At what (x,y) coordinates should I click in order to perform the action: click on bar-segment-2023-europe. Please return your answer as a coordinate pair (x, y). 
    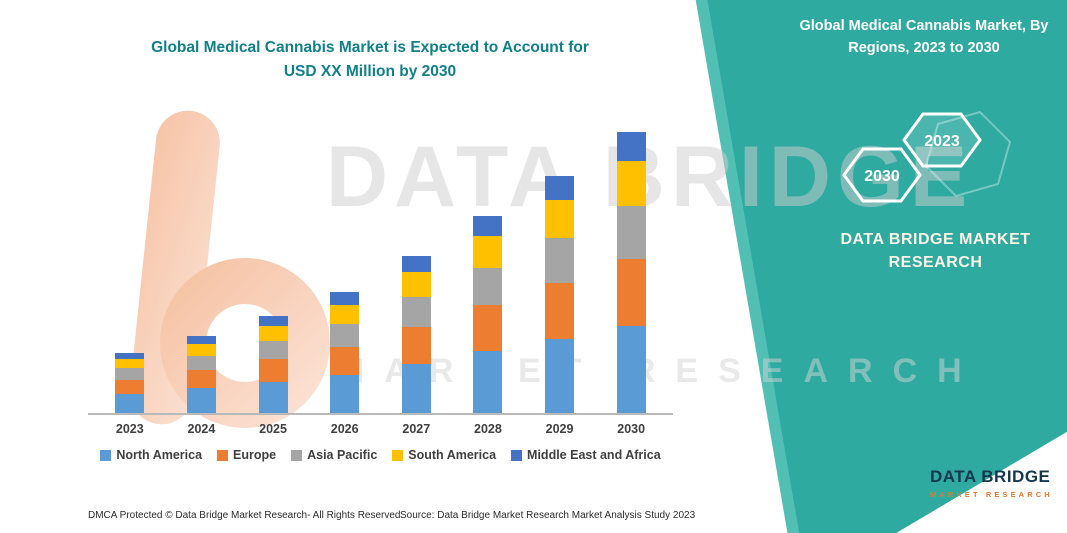
    Looking at the image, I should click on (130, 386).